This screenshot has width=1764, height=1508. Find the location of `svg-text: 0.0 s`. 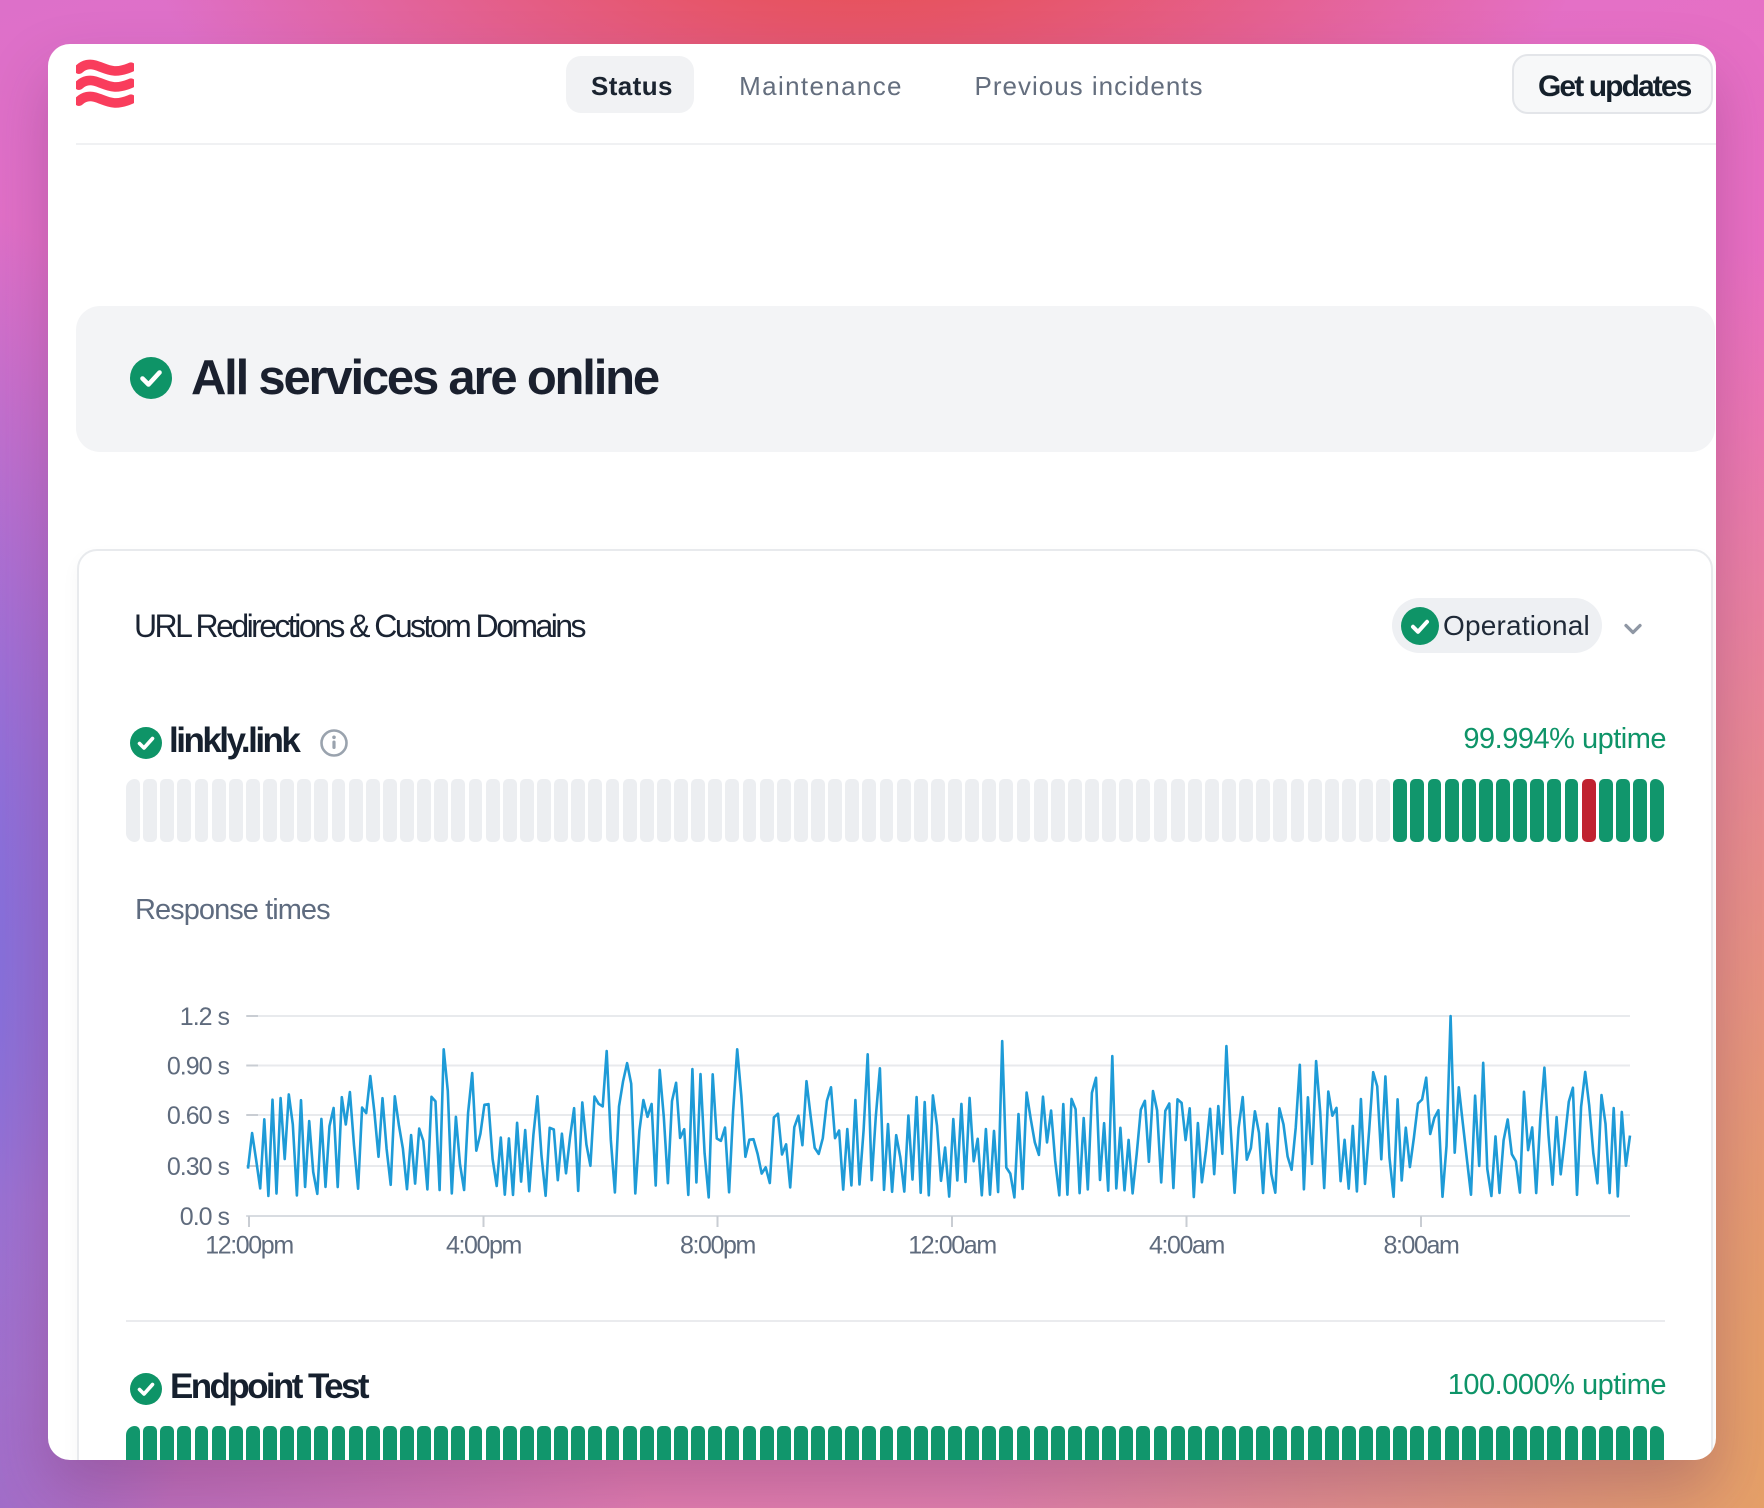

svg-text: 0.0 s is located at coordinates (205, 1217).